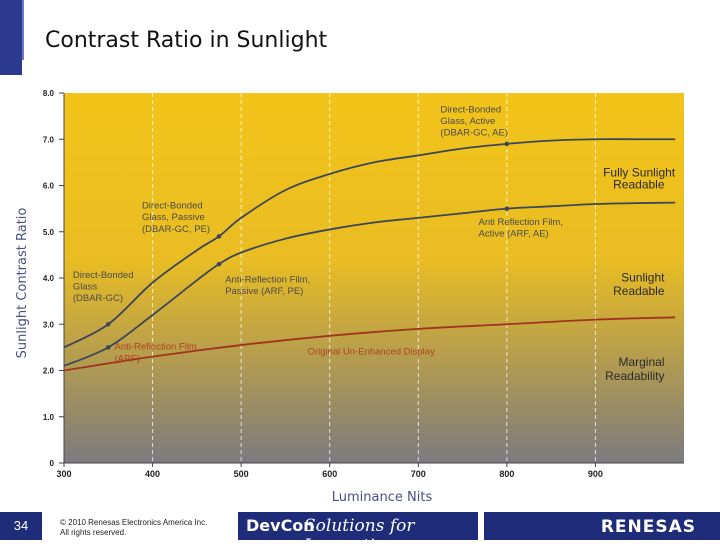 The width and height of the screenshot is (720, 556). Describe the element at coordinates (176, 229) in the screenshot. I see `annotation-dbar-passive-3: (DBAR-GC, PE)` at that location.